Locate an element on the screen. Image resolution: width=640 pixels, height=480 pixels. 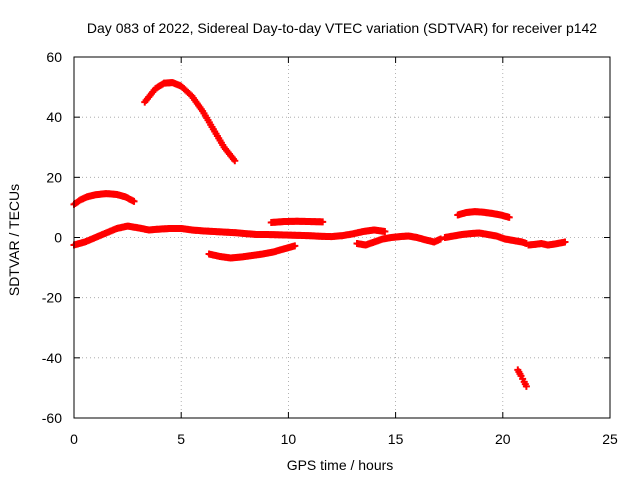
y-tick-label: 40 is located at coordinates (54, 117).